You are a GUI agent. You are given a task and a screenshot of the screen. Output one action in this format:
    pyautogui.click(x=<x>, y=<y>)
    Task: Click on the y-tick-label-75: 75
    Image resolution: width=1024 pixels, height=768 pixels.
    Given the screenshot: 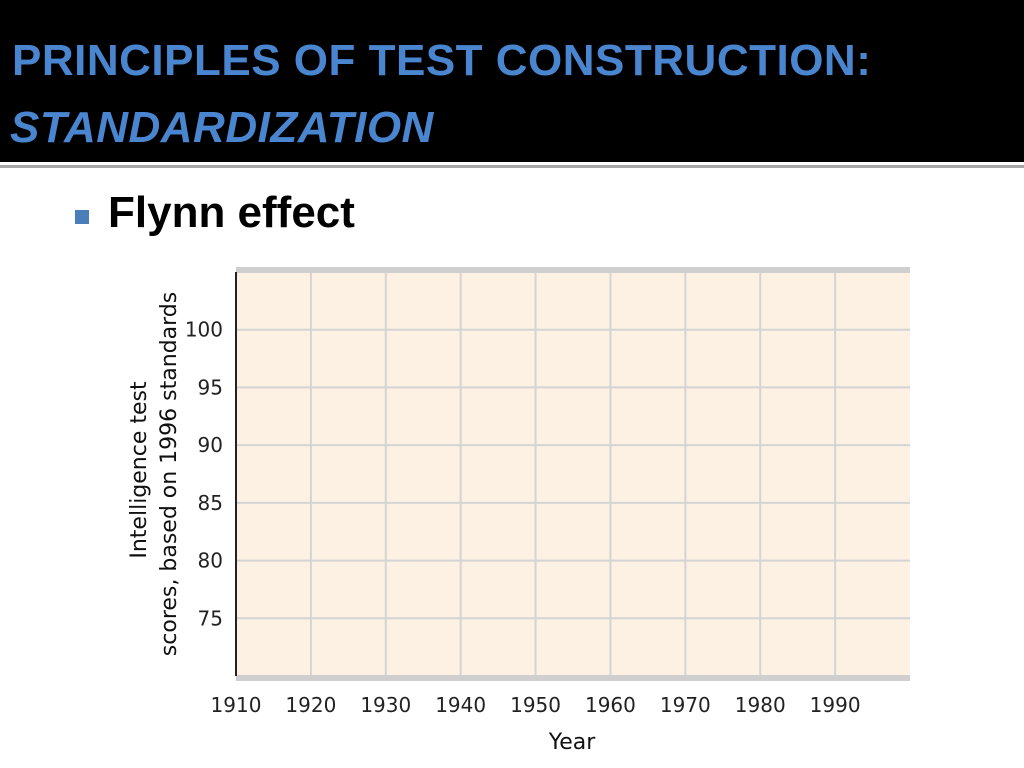 What is the action you would take?
    pyautogui.click(x=210, y=618)
    